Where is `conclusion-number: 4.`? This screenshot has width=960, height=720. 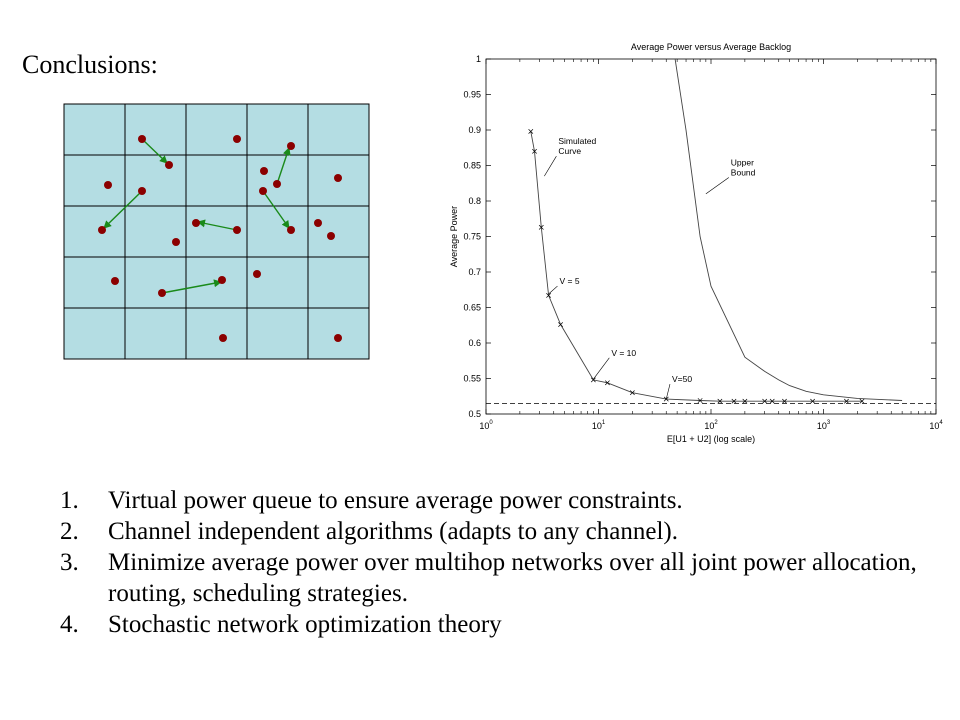 conclusion-number: 4. is located at coordinates (69, 624).